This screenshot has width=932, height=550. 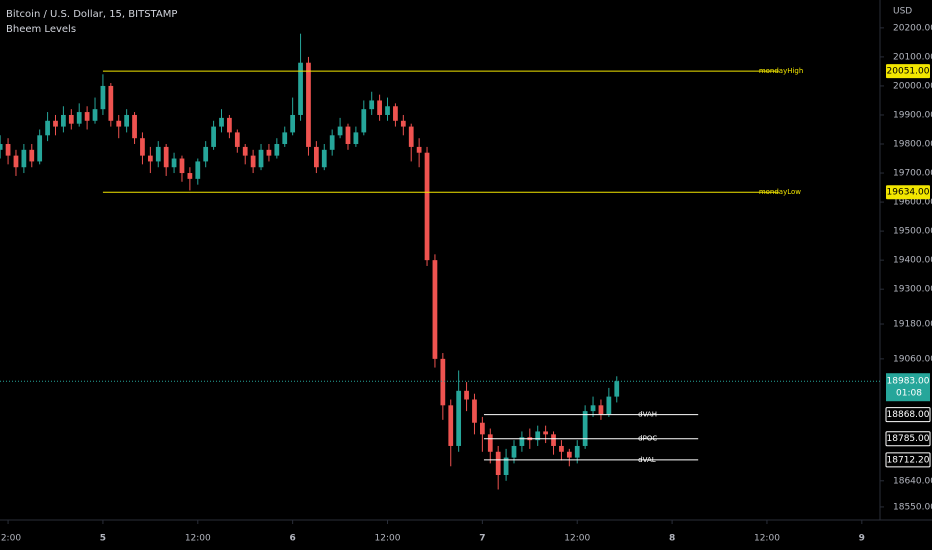 I want to click on y-tick-label: 20100.00, so click(x=912, y=57).